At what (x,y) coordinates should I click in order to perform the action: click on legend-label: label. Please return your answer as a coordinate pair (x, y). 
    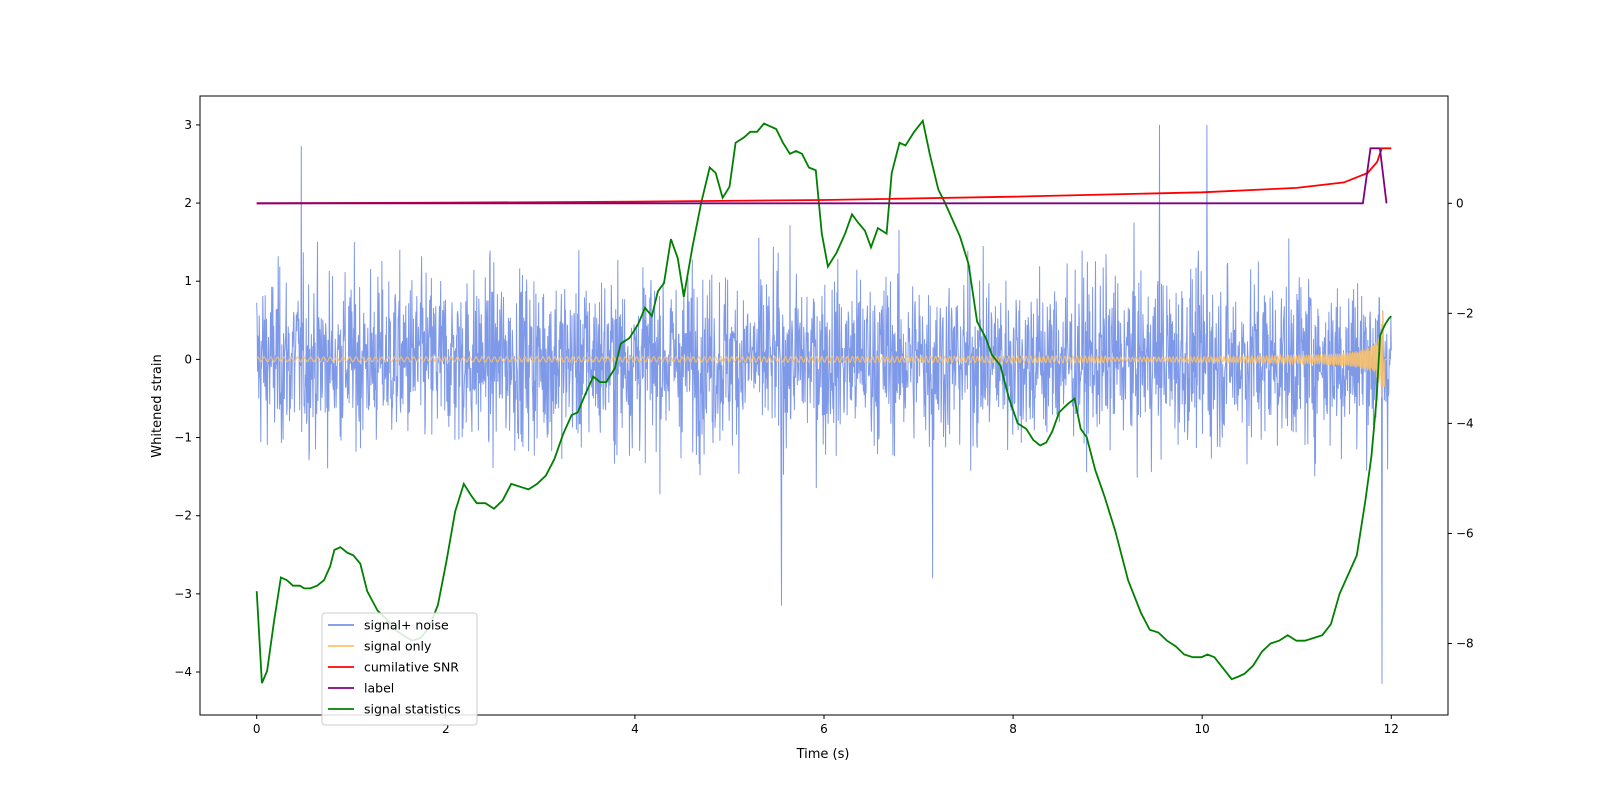
    Looking at the image, I should click on (379, 688).